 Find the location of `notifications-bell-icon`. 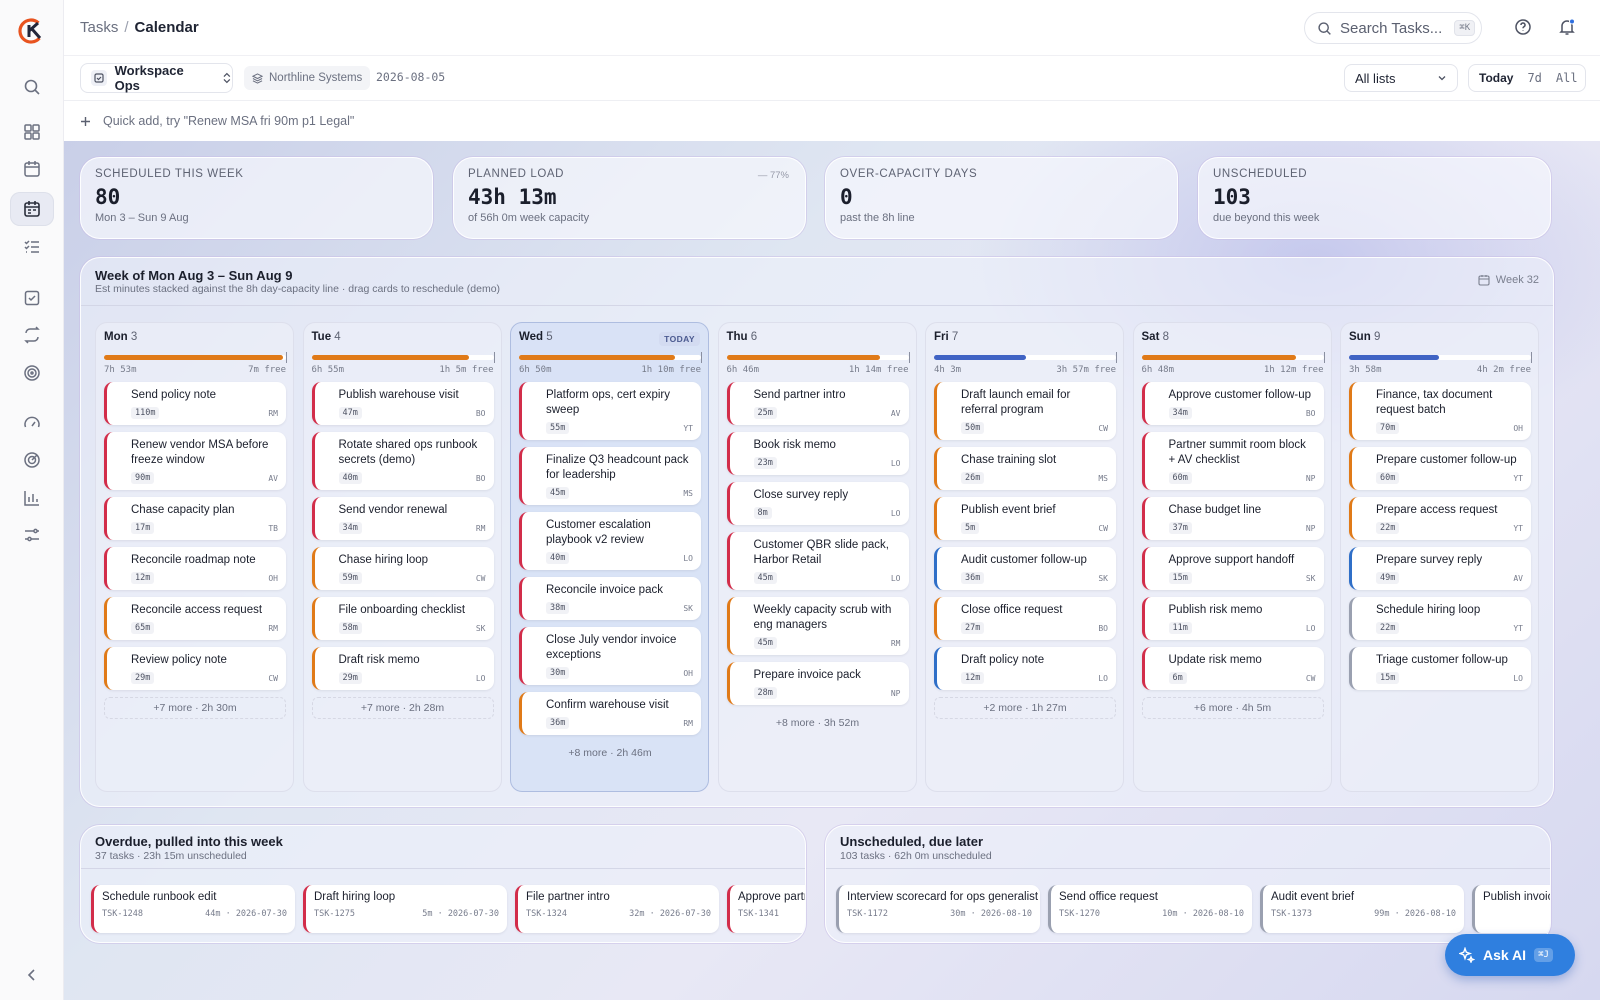

notifications-bell-icon is located at coordinates (1567, 27).